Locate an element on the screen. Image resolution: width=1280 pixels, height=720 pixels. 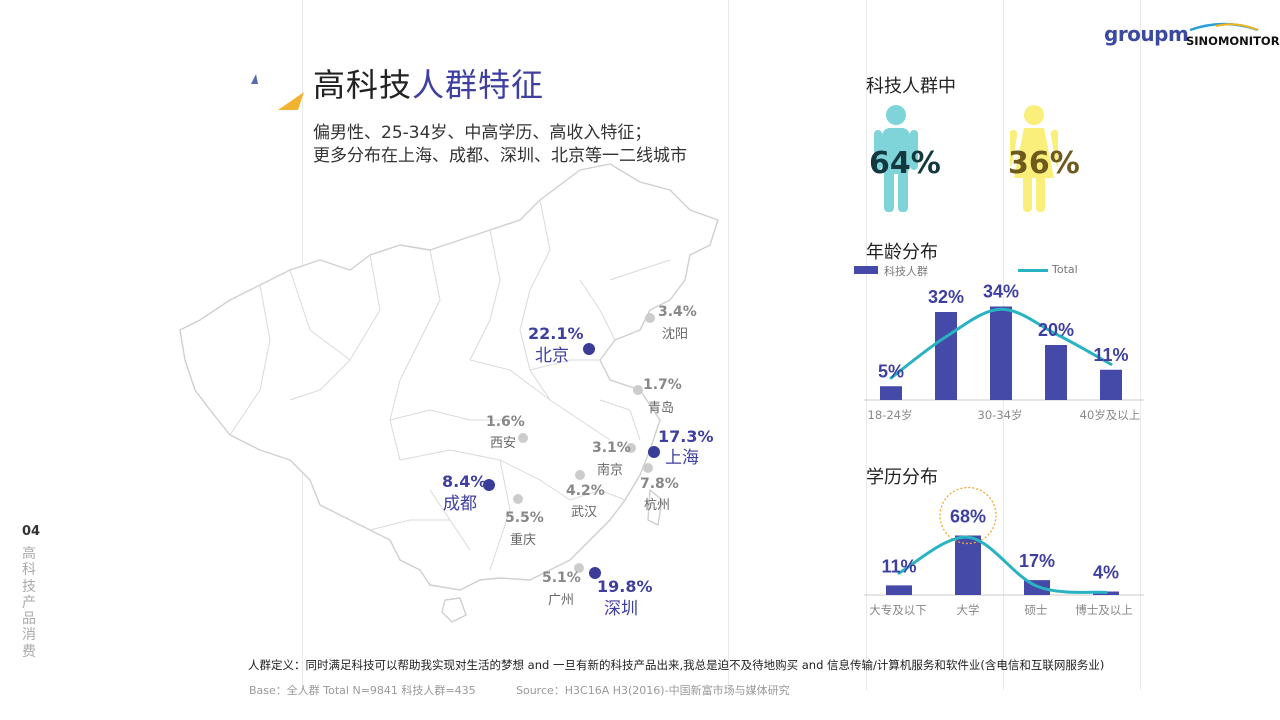
subtitle-line-2: 更多分布在上海、成都、深圳、北京等一二线城市 is located at coordinates (500, 156).